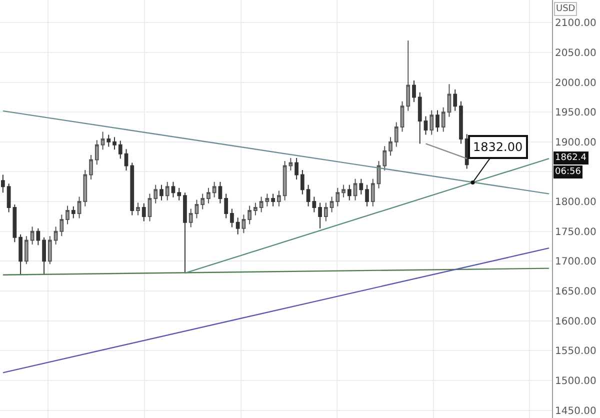 This screenshot has width=600, height=418. I want to click on y-tick-label: 1650.00, so click(575, 292).